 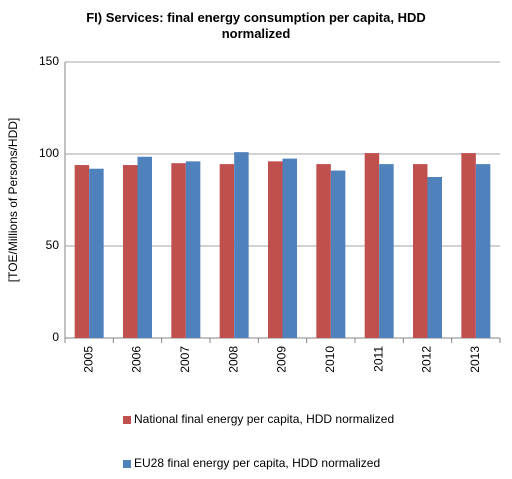 What do you see at coordinates (233, 359) in the screenshot?
I see `x-tick-label: 2008` at bounding box center [233, 359].